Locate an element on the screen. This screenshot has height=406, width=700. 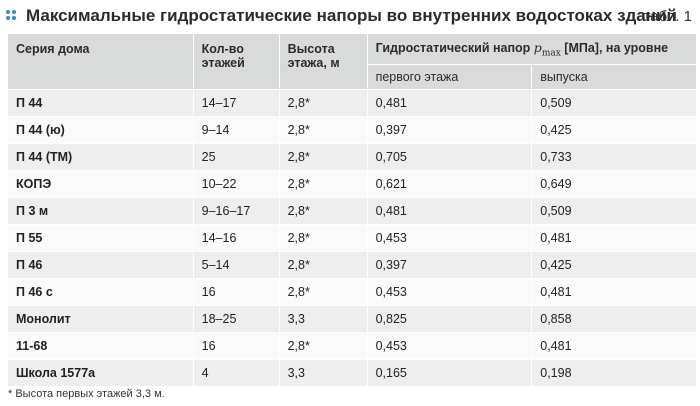
table-row: П 46 с 16 2,8* 0,453 0,481 is located at coordinates (352, 292).